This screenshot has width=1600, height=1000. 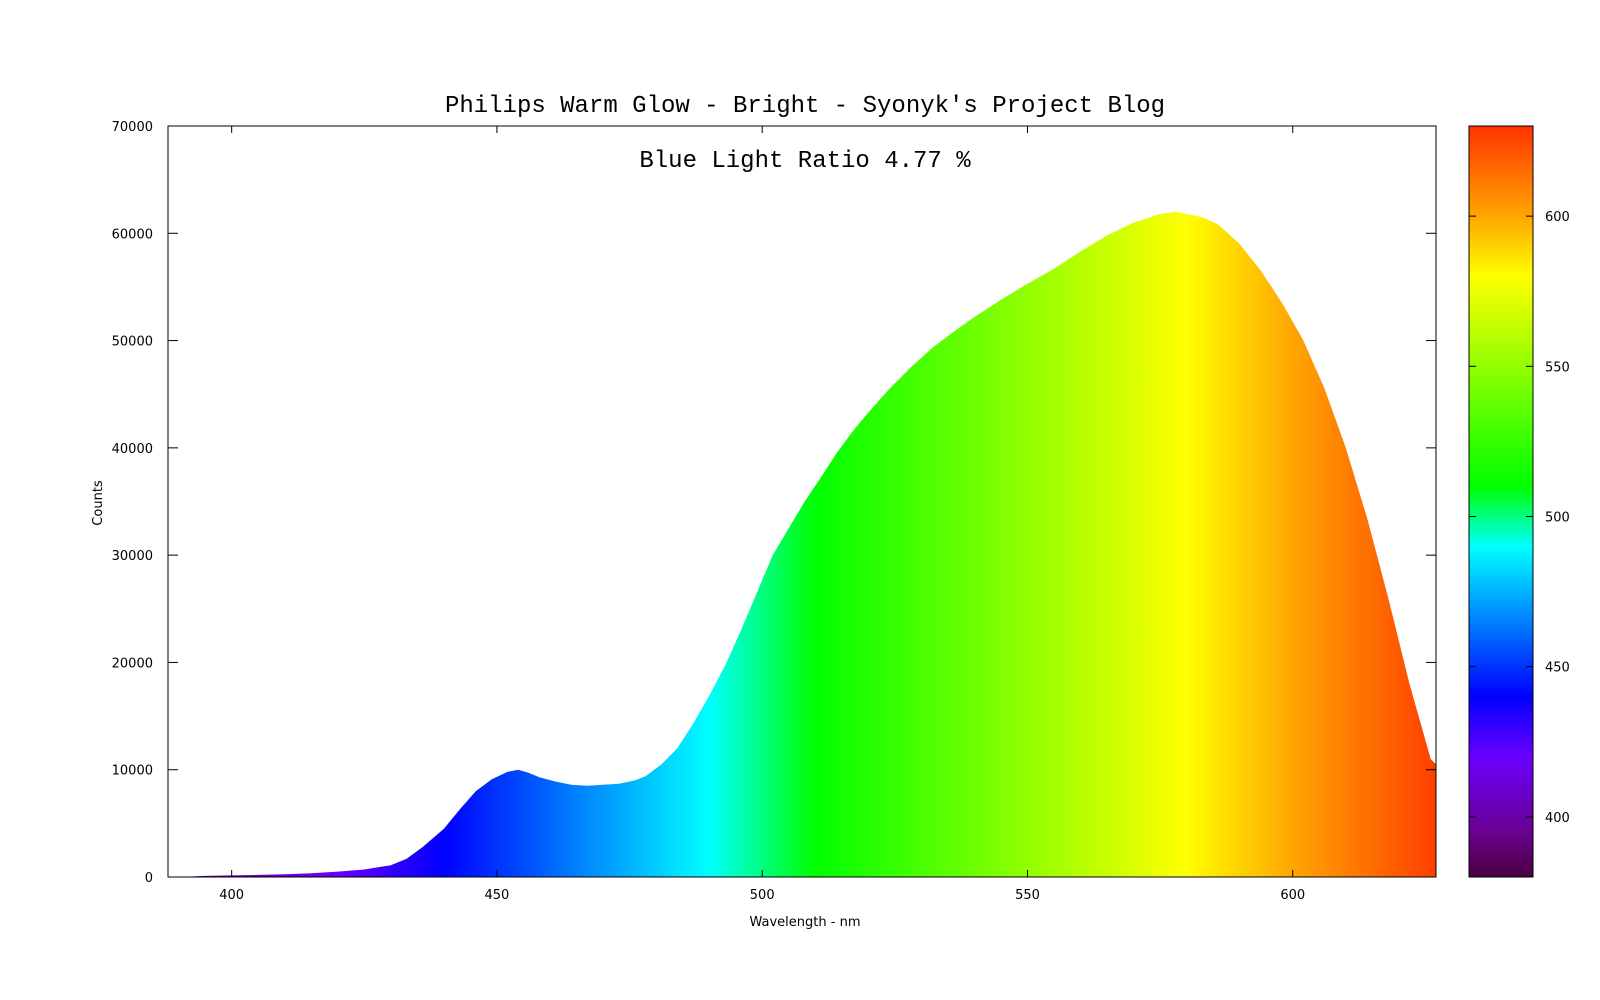 What do you see at coordinates (98, 503) in the screenshot?
I see `y-axis-label: Counts` at bounding box center [98, 503].